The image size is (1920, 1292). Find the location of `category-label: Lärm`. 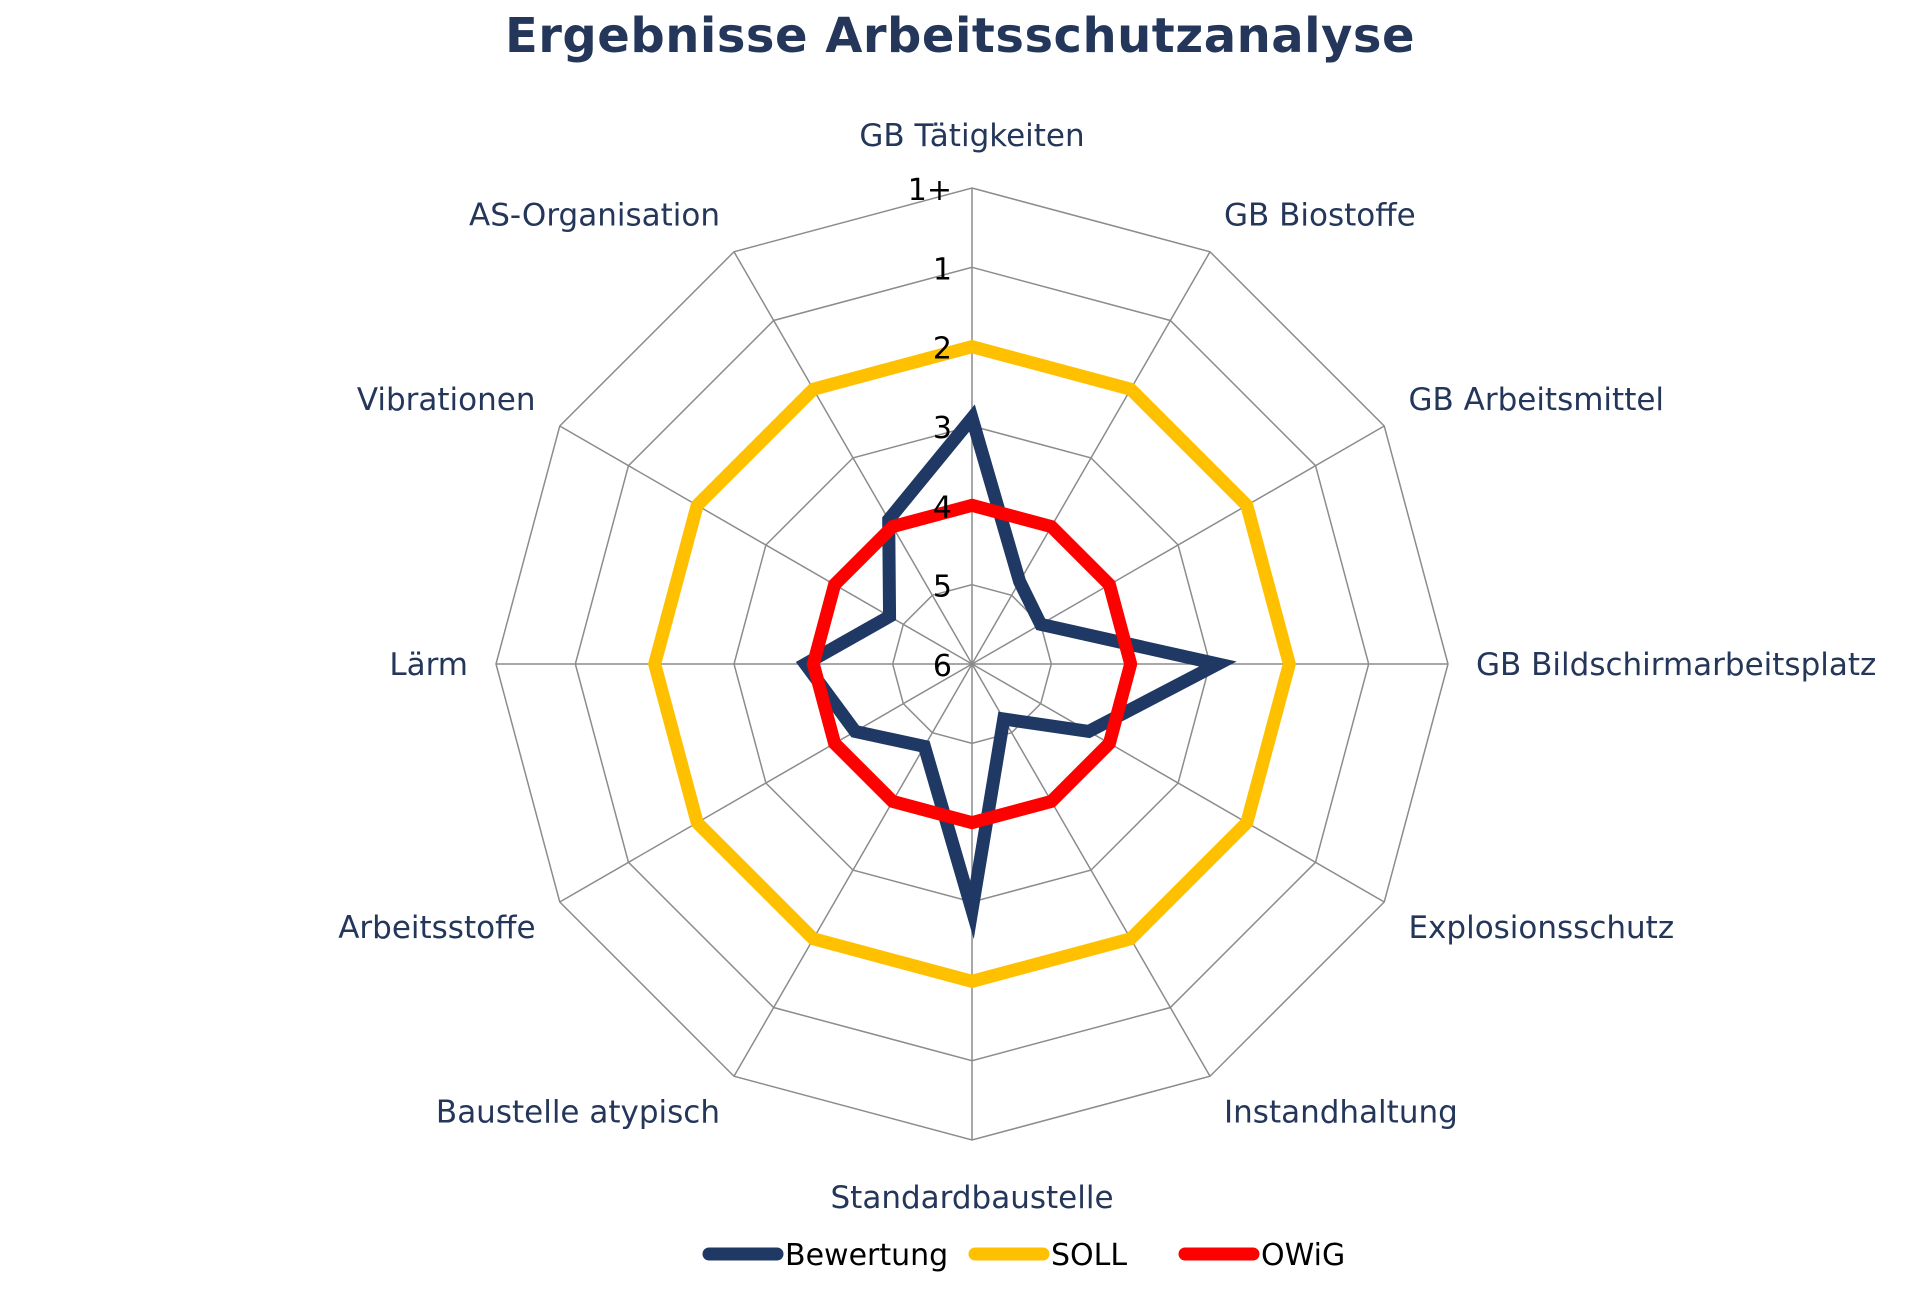

category-label: Lärm is located at coordinates (428, 665).